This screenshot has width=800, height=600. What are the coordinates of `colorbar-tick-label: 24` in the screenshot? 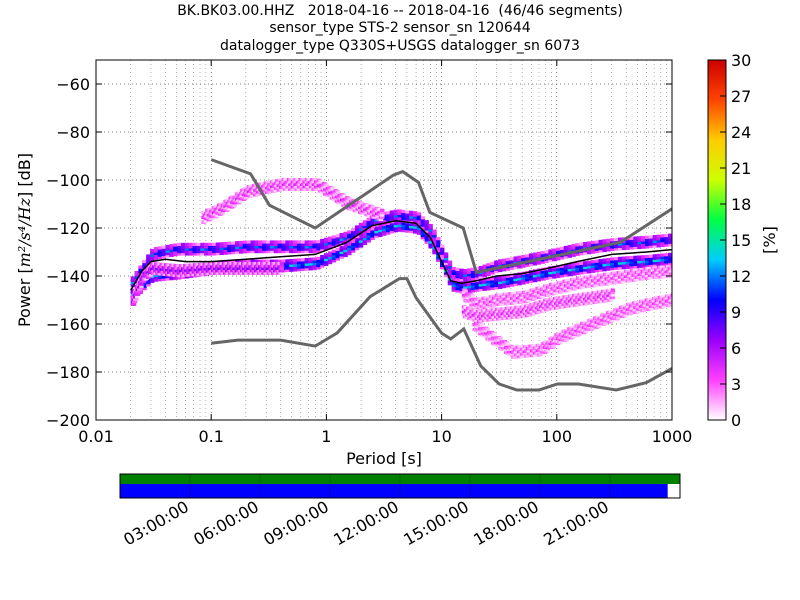 It's located at (741, 132).